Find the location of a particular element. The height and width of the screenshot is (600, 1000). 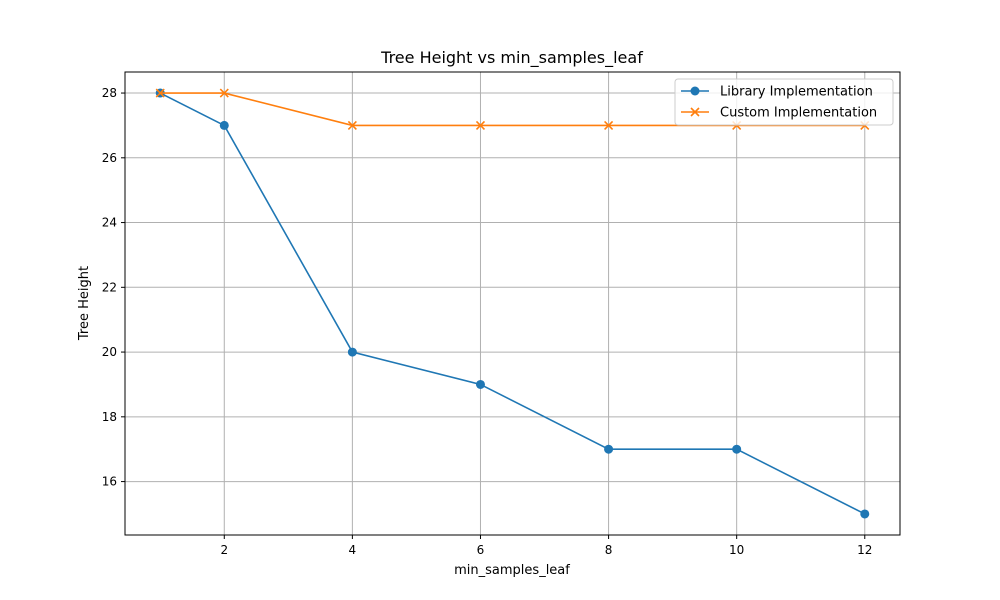

x-tick-label: 6 is located at coordinates (481, 550).